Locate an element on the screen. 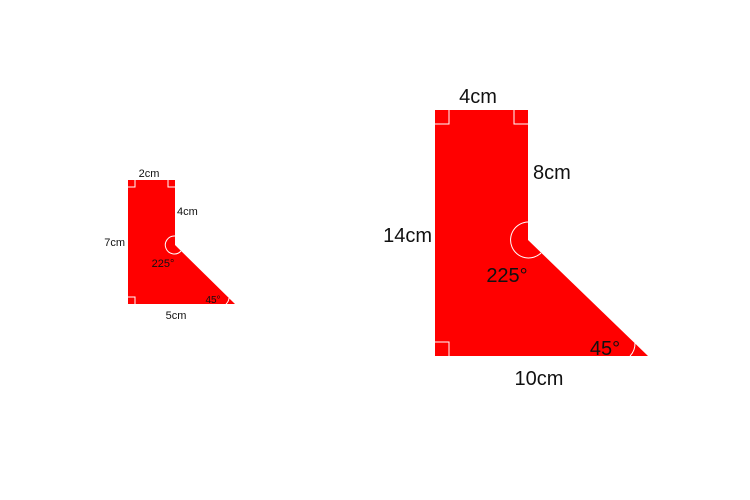 This screenshot has width=750, height=500. small-shape: 2cm 4cm 7cm 5cm 225° 45° is located at coordinates (169, 245).